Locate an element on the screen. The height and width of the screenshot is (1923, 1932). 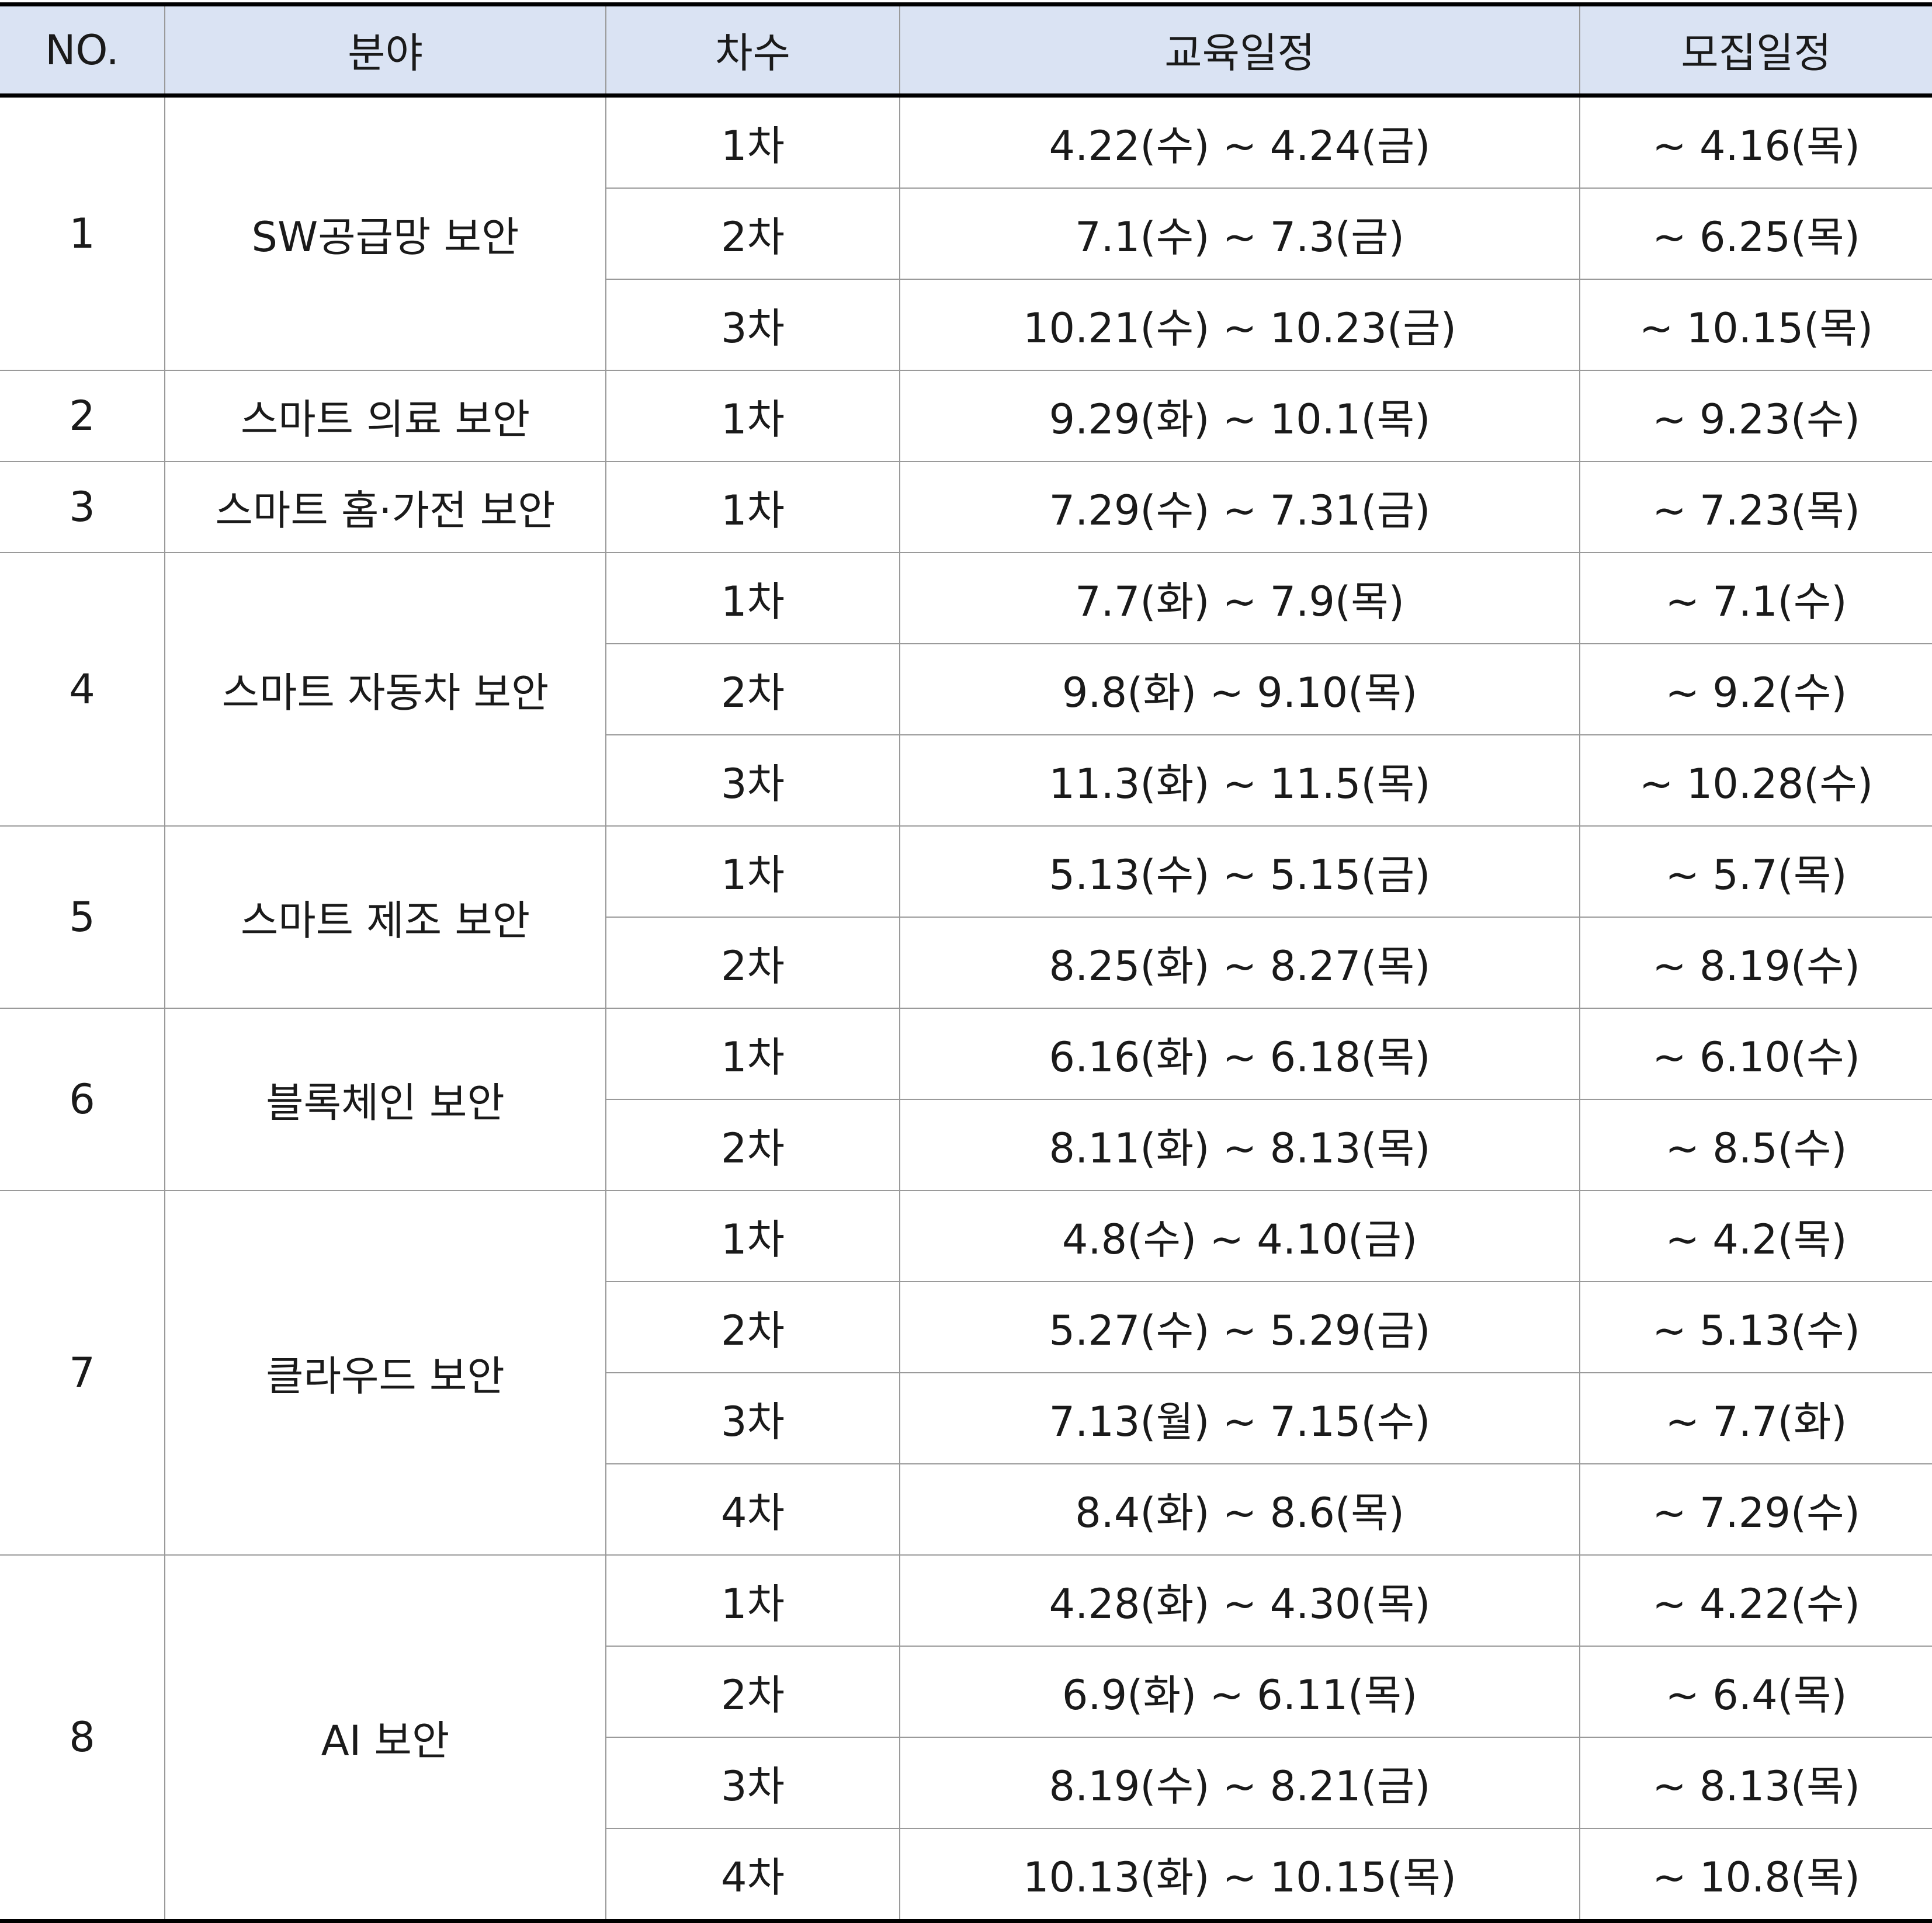
header-round: 차수 is located at coordinates (752, 50).